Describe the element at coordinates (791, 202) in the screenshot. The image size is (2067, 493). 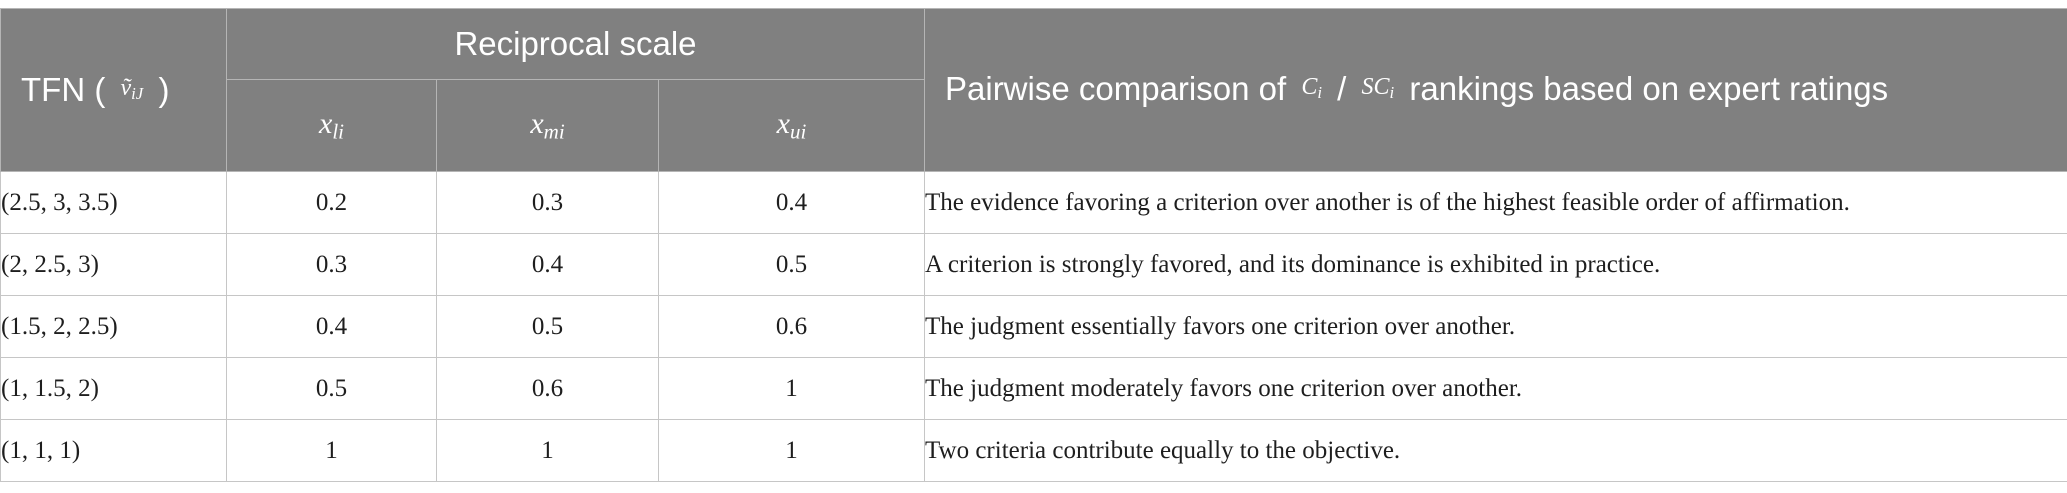
I see `xu-cell: 0.4` at that location.